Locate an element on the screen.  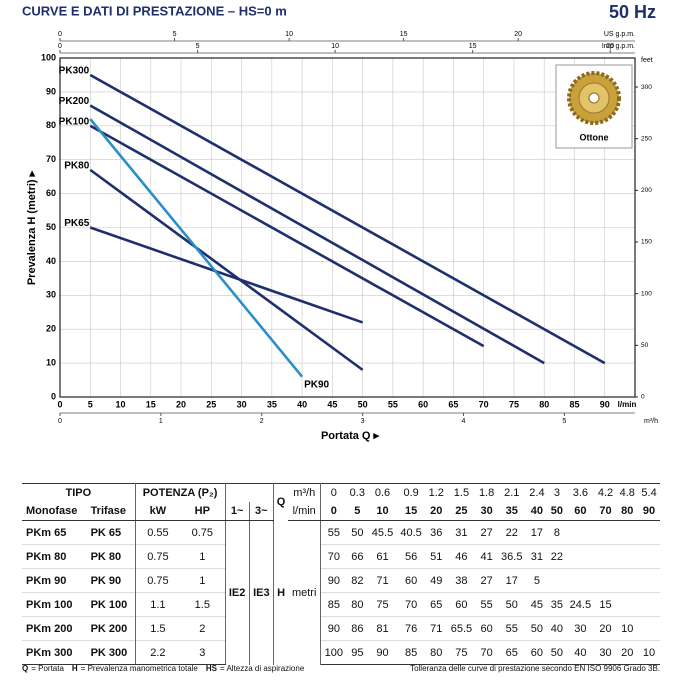
table-cell: Monofase is located at coordinates (54, 511).